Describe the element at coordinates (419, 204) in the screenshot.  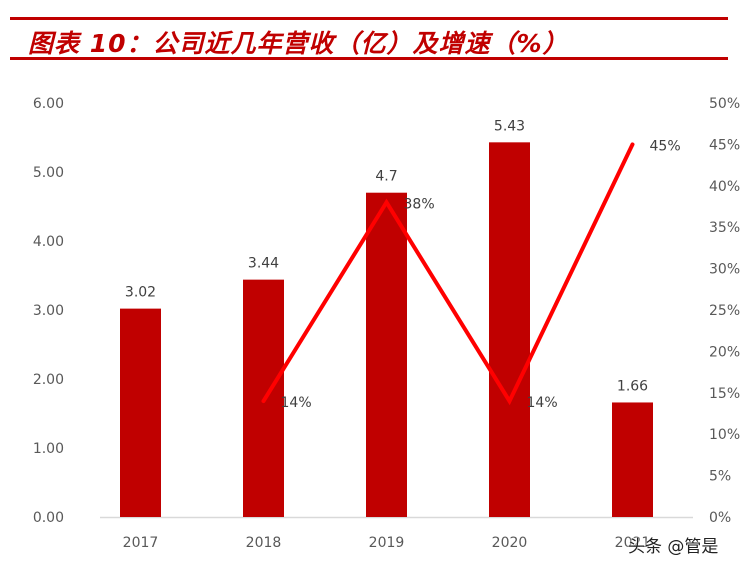
I see `growth-value-label: 38%` at that location.